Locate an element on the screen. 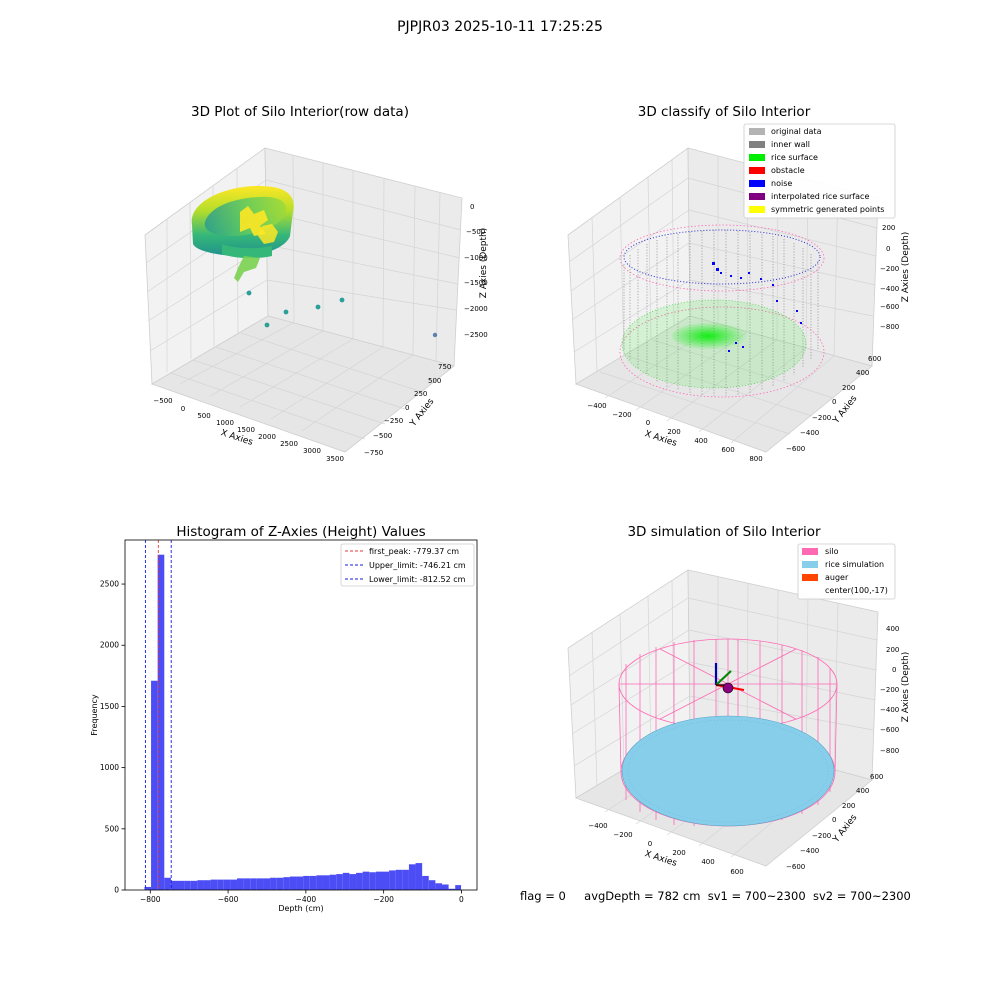  classify-3d-legend-label: inner wall is located at coordinates (790, 144).